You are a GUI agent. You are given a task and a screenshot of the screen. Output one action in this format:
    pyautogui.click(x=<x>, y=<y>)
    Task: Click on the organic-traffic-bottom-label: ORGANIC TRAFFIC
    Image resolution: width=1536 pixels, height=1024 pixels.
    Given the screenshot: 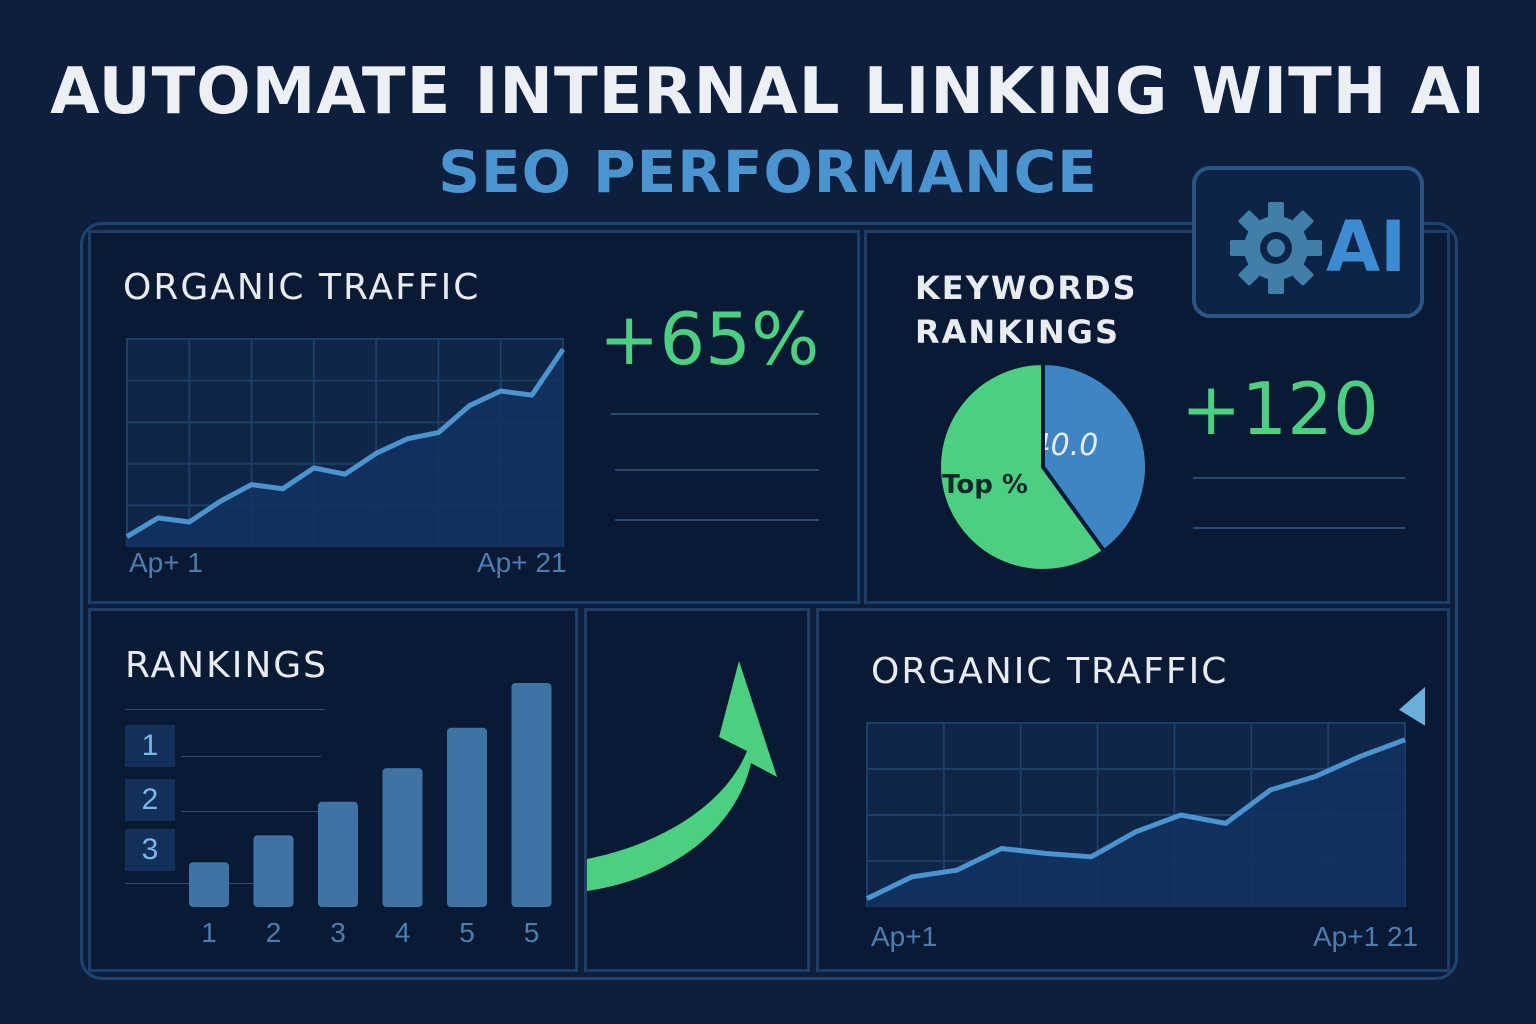 What is the action you would take?
    pyautogui.click(x=1050, y=671)
    